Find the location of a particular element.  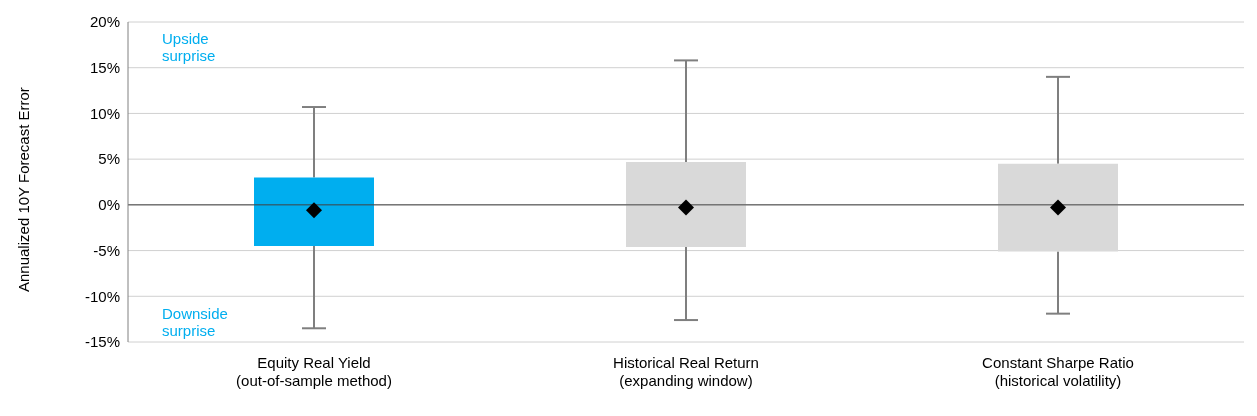

y-tick-label: -5% is located at coordinates (106, 250).